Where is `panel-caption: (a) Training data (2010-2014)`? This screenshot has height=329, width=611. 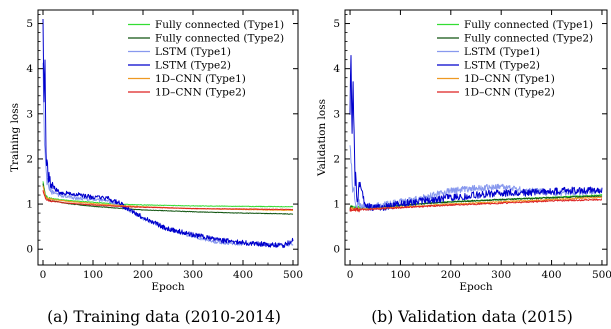
panel-caption: (a) Training data (2010-2014) is located at coordinates (164, 317).